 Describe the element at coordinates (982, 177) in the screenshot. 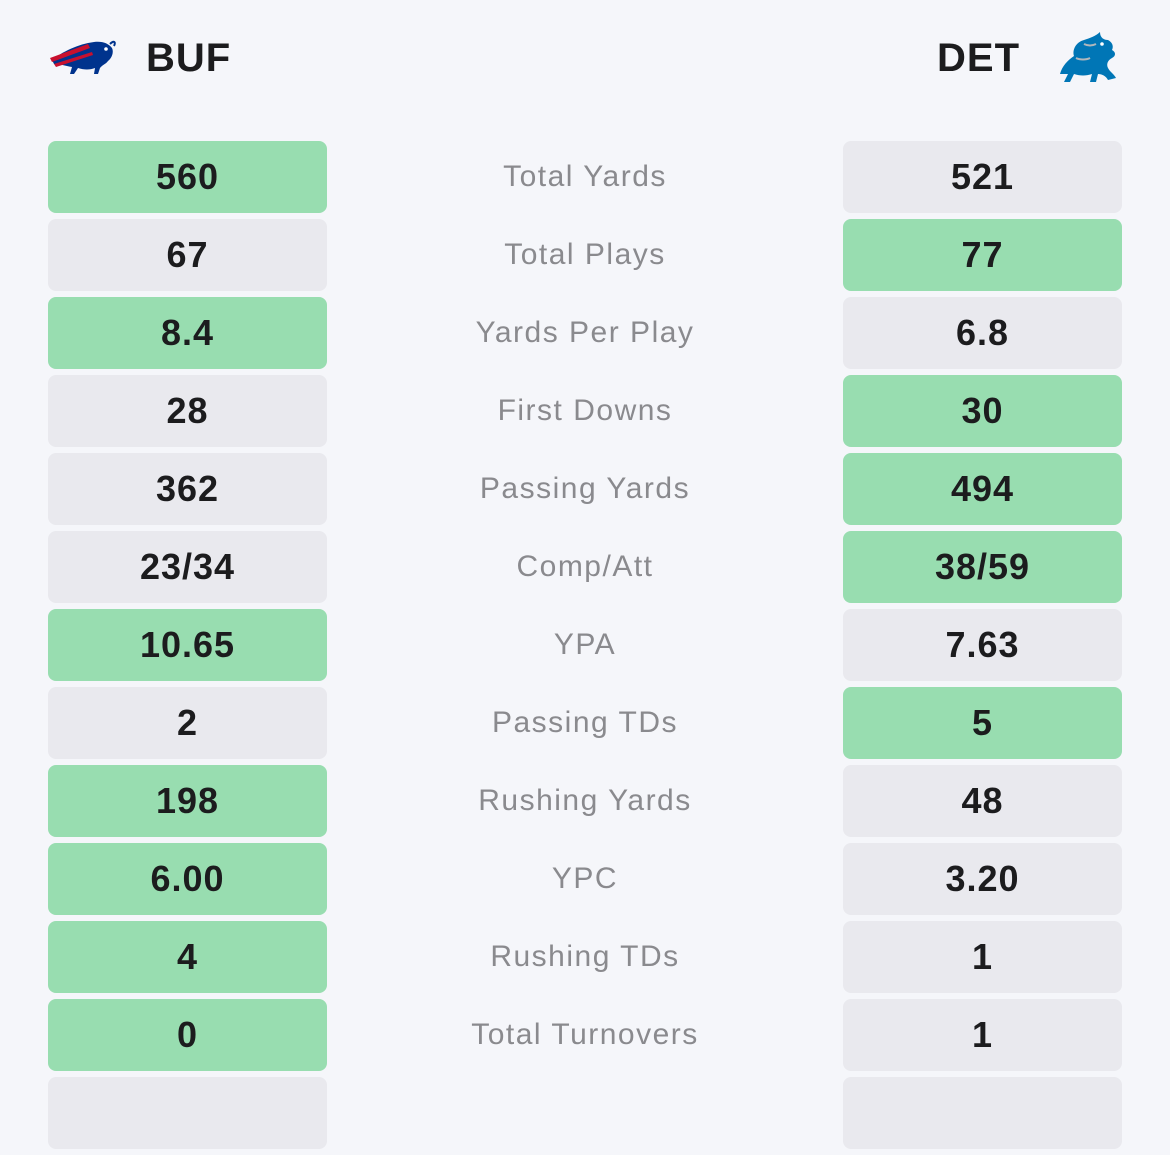

I see `det-stat-value: 521` at that location.